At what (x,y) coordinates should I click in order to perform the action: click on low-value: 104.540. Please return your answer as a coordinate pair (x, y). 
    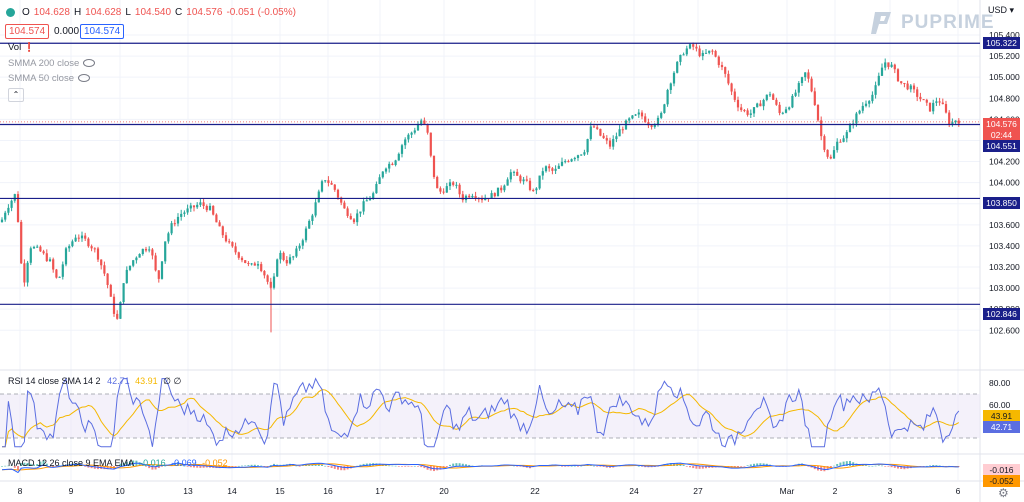
    Looking at the image, I should click on (153, 12).